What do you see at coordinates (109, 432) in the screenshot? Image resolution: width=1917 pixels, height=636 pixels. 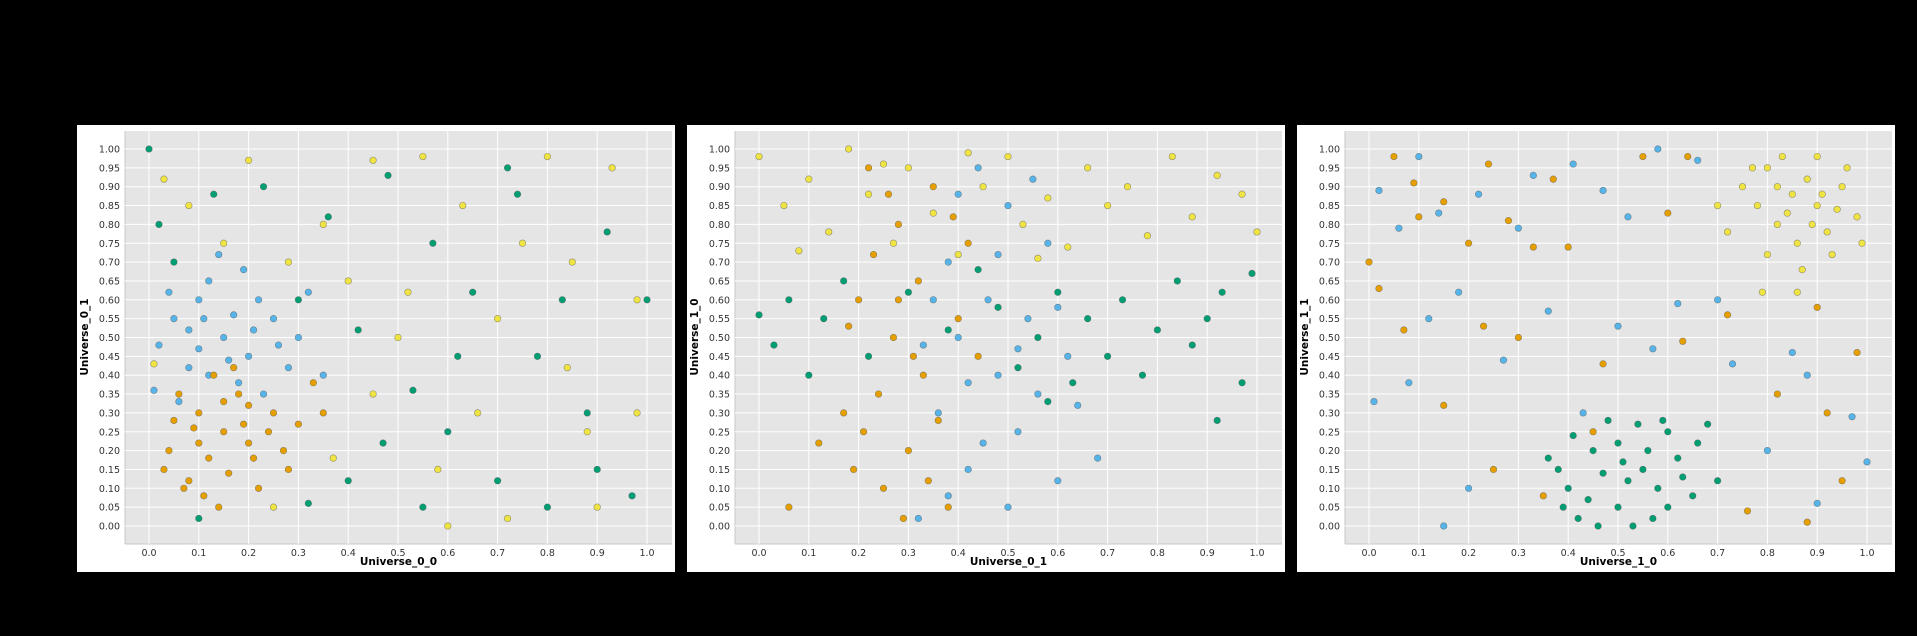 I see `y-tick-label: 0.25` at bounding box center [109, 432].